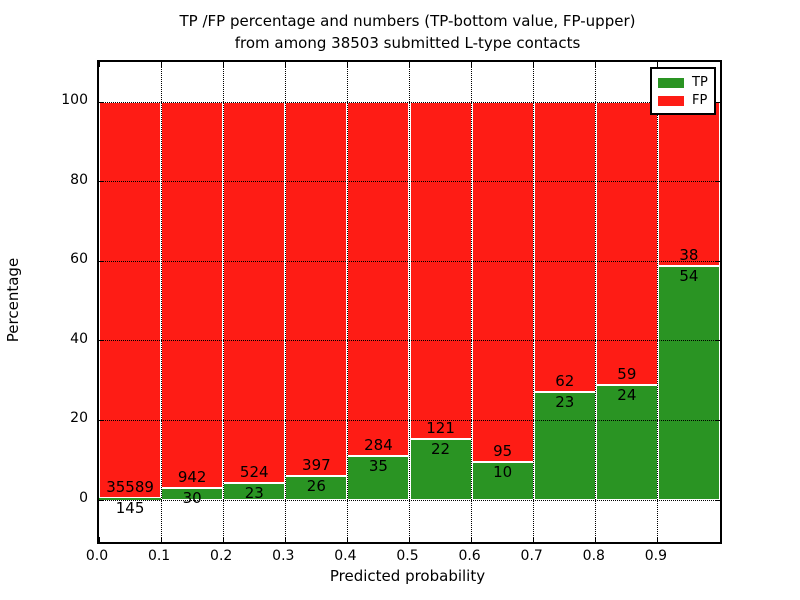 This screenshot has width=800, height=600. What do you see at coordinates (407, 576) in the screenshot?
I see `x-axis-label: Predicted probability` at bounding box center [407, 576].